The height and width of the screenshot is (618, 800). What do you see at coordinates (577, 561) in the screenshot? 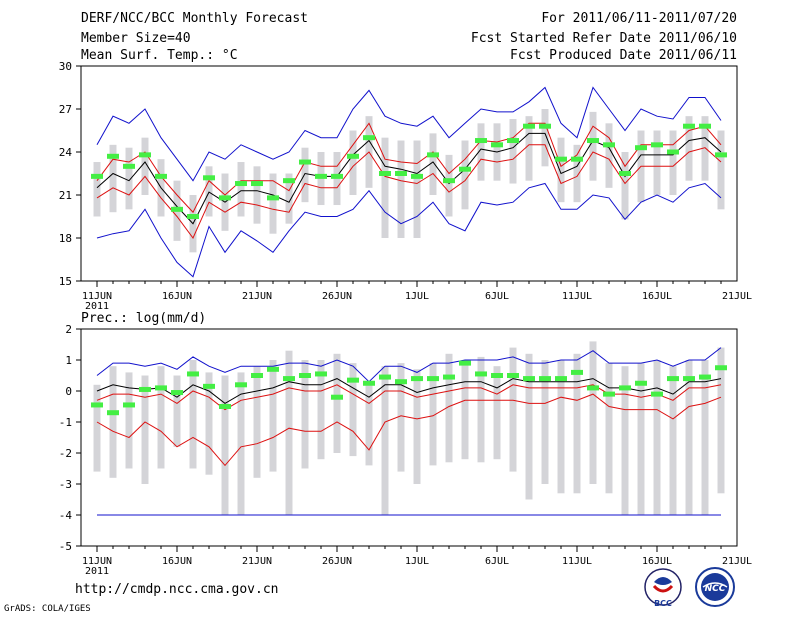
I see `xtick-label-prec-6: 11JUL` at bounding box center [577, 561].